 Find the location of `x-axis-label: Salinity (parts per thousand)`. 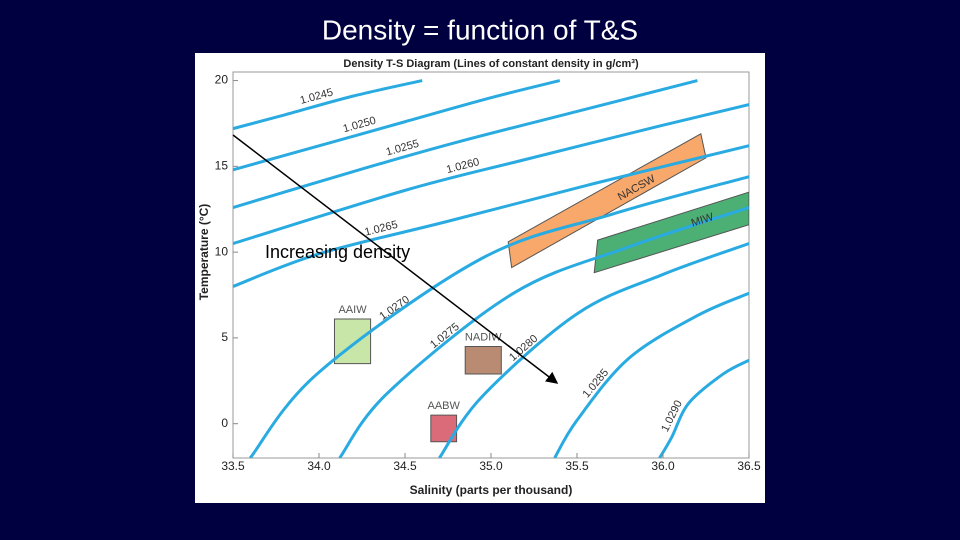

x-axis-label: Salinity (parts per thousand) is located at coordinates (491, 490).